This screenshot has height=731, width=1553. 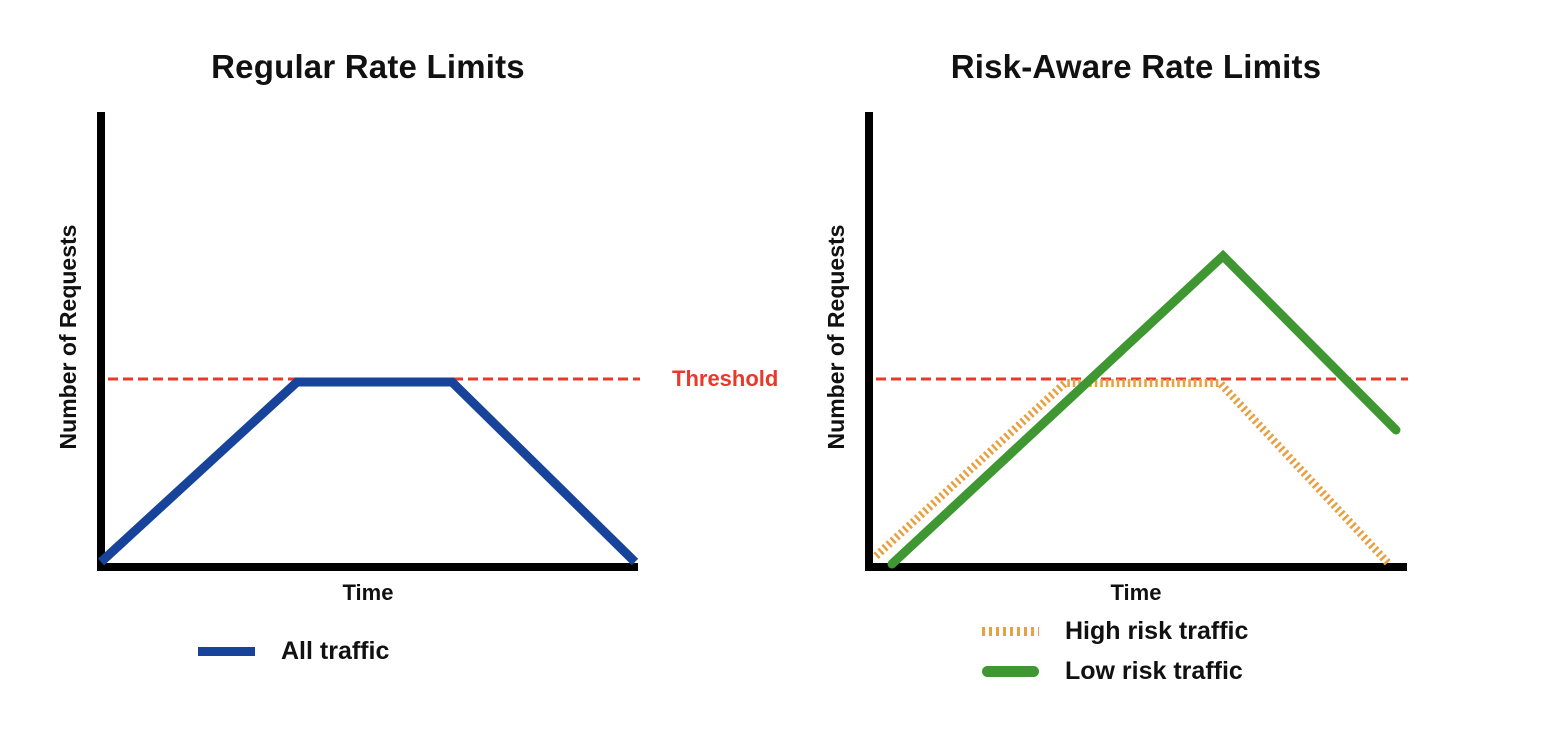 I want to click on low-risk-traffic-line, so click(x=1144, y=409).